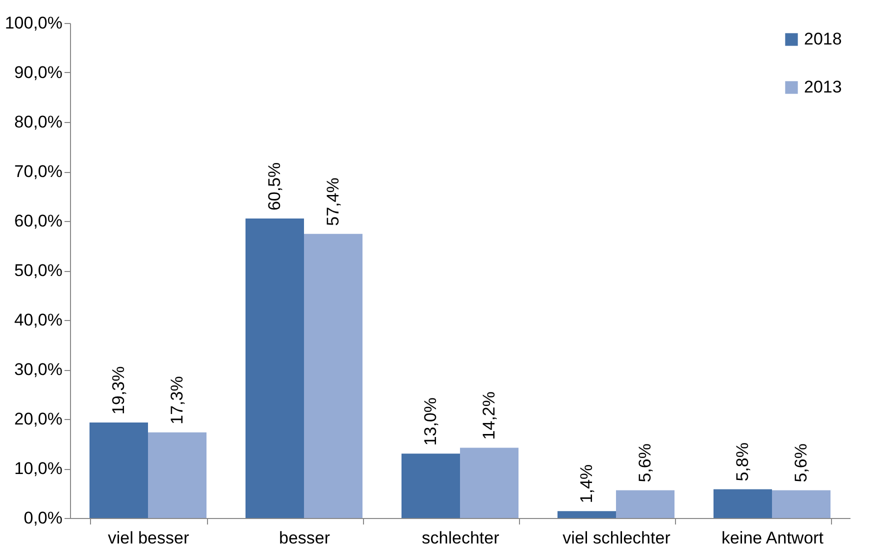  I want to click on y-tick-label: 60,0%, so click(38, 221).